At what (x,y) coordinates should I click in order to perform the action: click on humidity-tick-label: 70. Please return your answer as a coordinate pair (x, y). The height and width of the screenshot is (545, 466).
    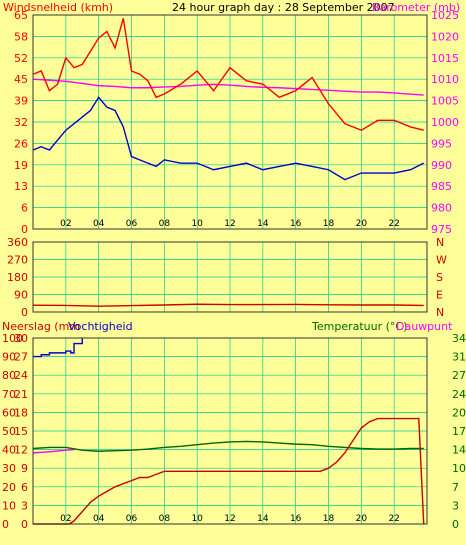
    Looking at the image, I should click on (9, 394).